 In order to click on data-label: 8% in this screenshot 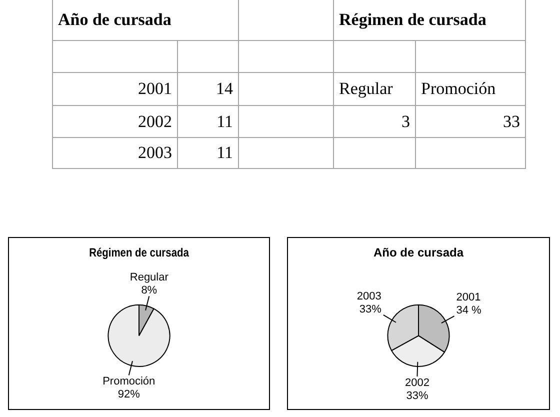, I will do `click(149, 290)`.